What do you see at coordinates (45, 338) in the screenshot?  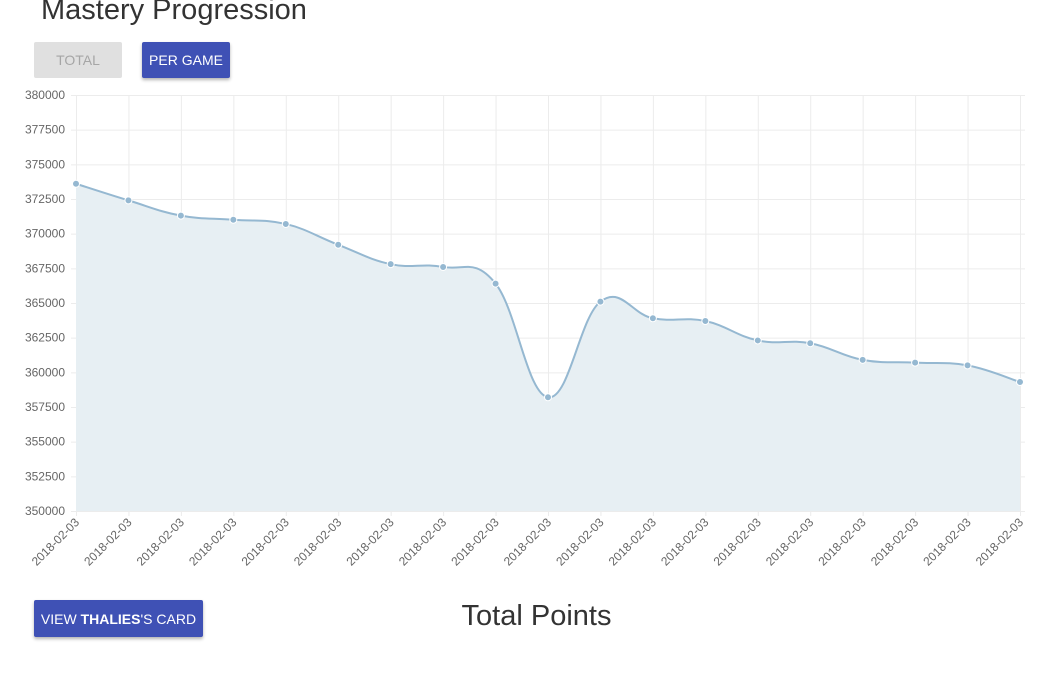 I see `y-tick-label: 362500` at bounding box center [45, 338].